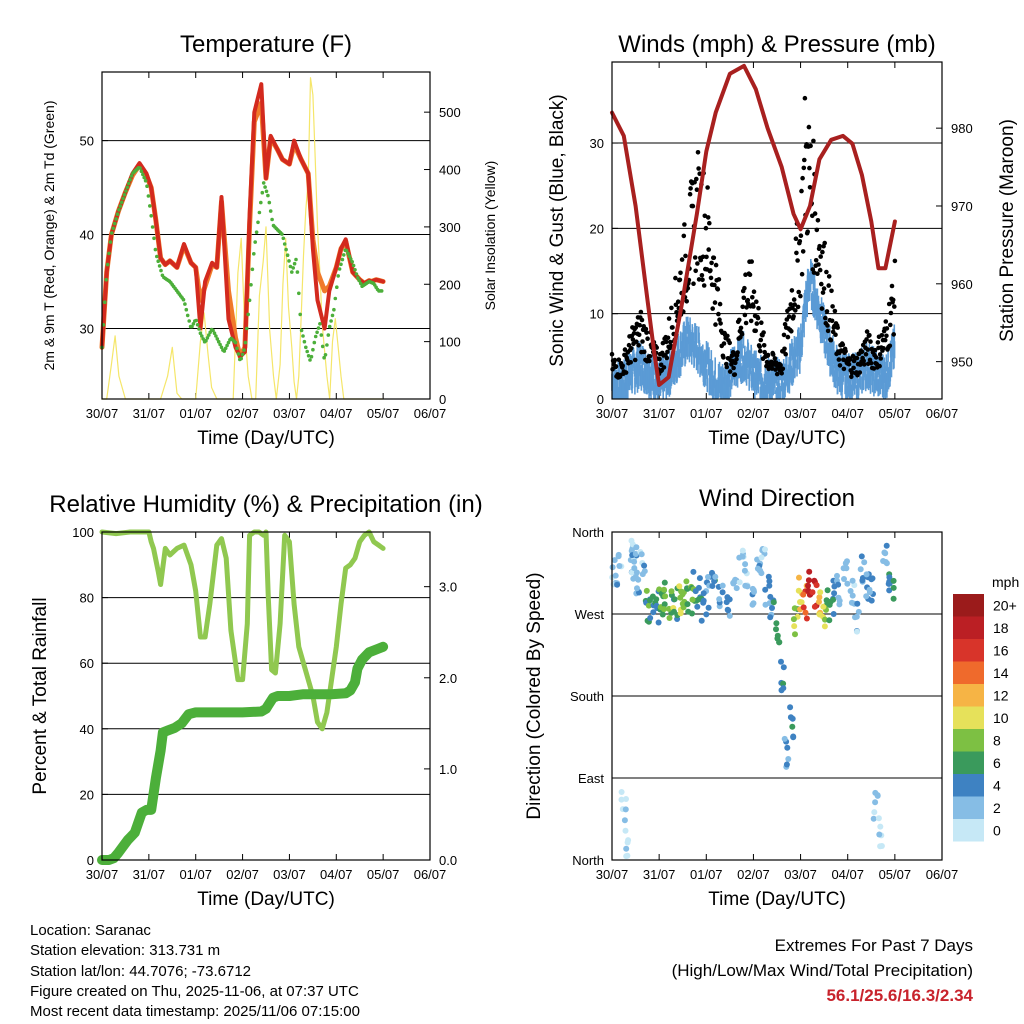 This screenshot has width=1024, height=1024. I want to click on x-tick-label: 01/07, so click(706, 874).